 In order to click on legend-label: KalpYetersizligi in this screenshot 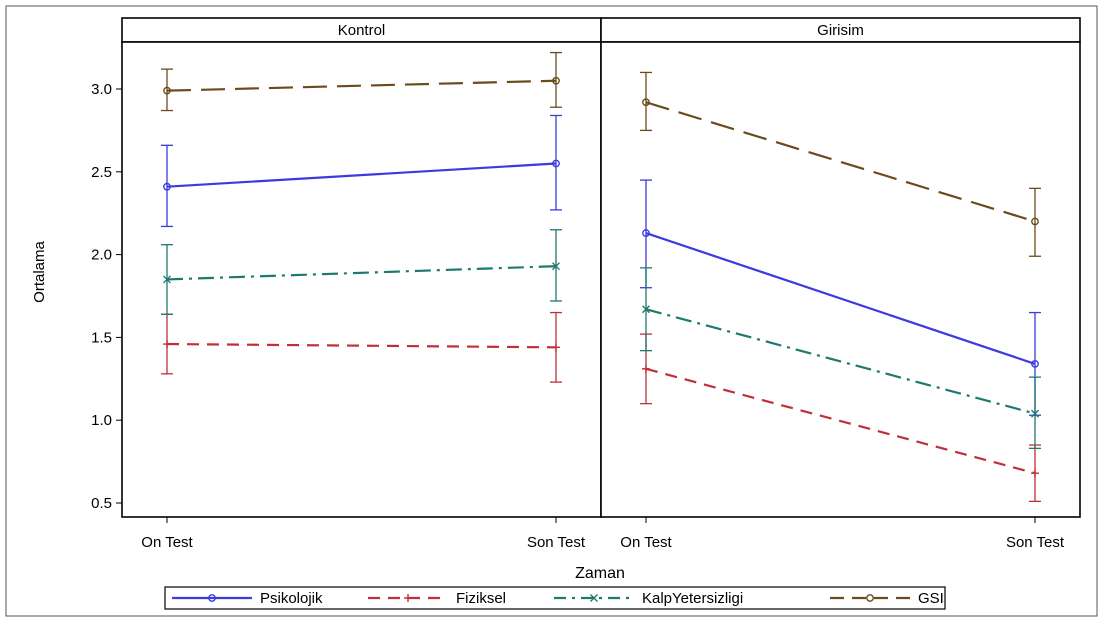, I will do `click(692, 598)`.